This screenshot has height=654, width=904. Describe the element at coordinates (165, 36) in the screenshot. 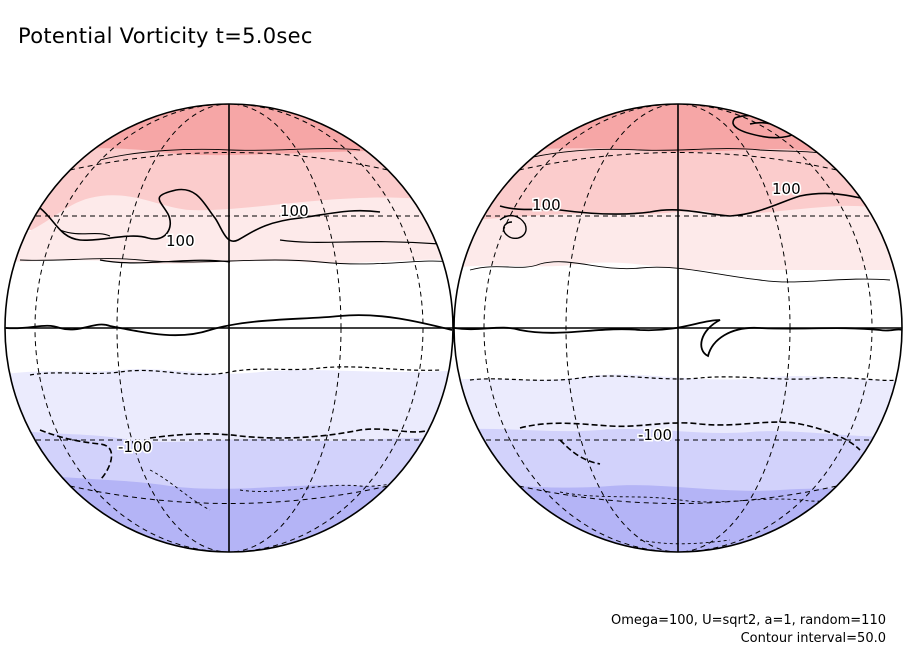

I see `plot-title: Potential Vorticity t=5.0sec` at that location.